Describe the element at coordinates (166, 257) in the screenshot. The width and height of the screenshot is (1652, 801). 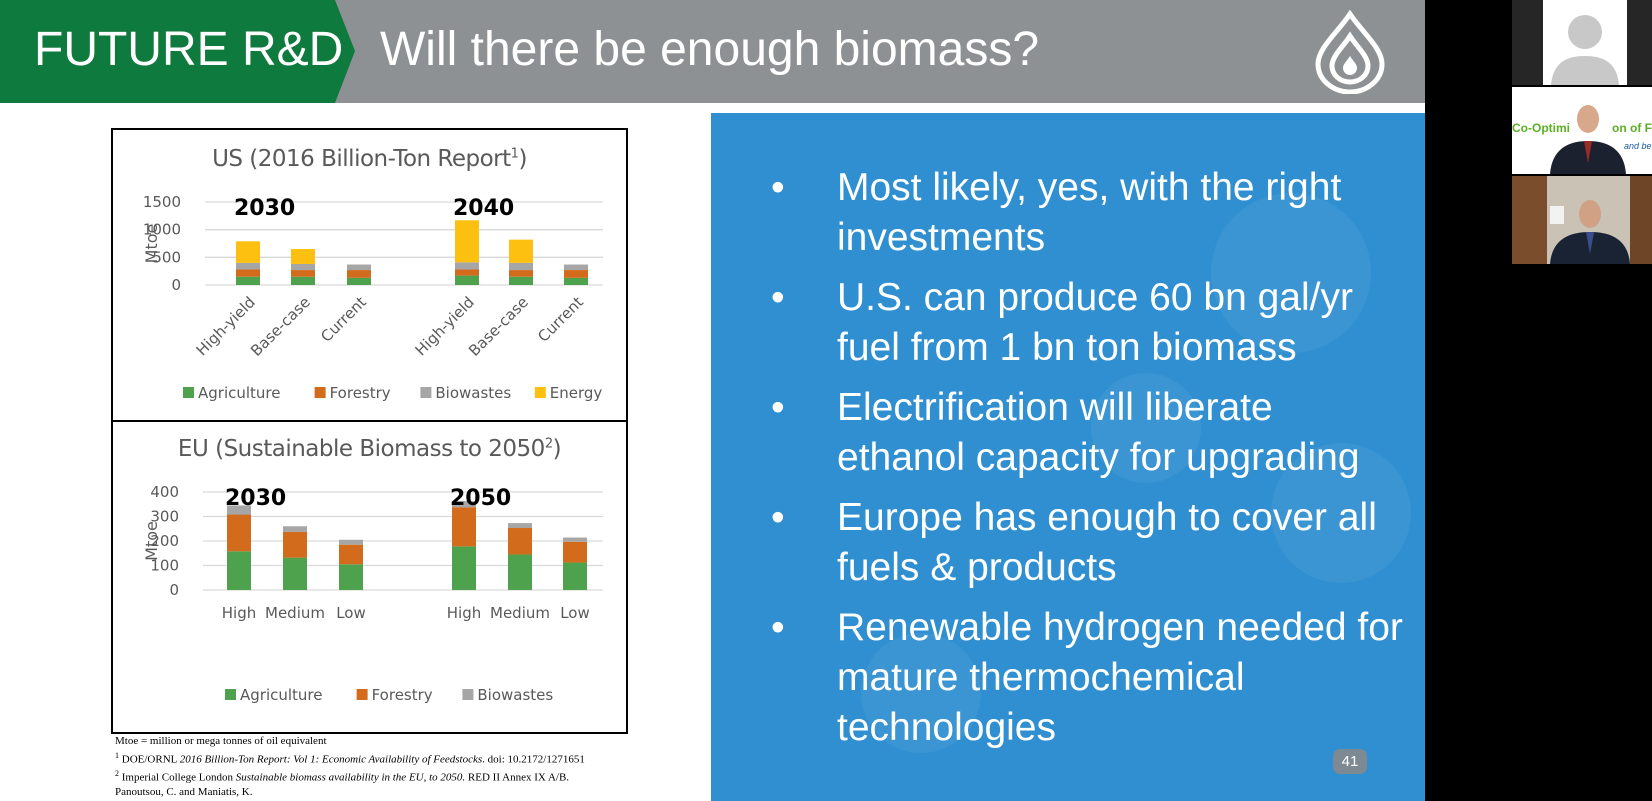
I see `y-tick-label: 500` at that location.